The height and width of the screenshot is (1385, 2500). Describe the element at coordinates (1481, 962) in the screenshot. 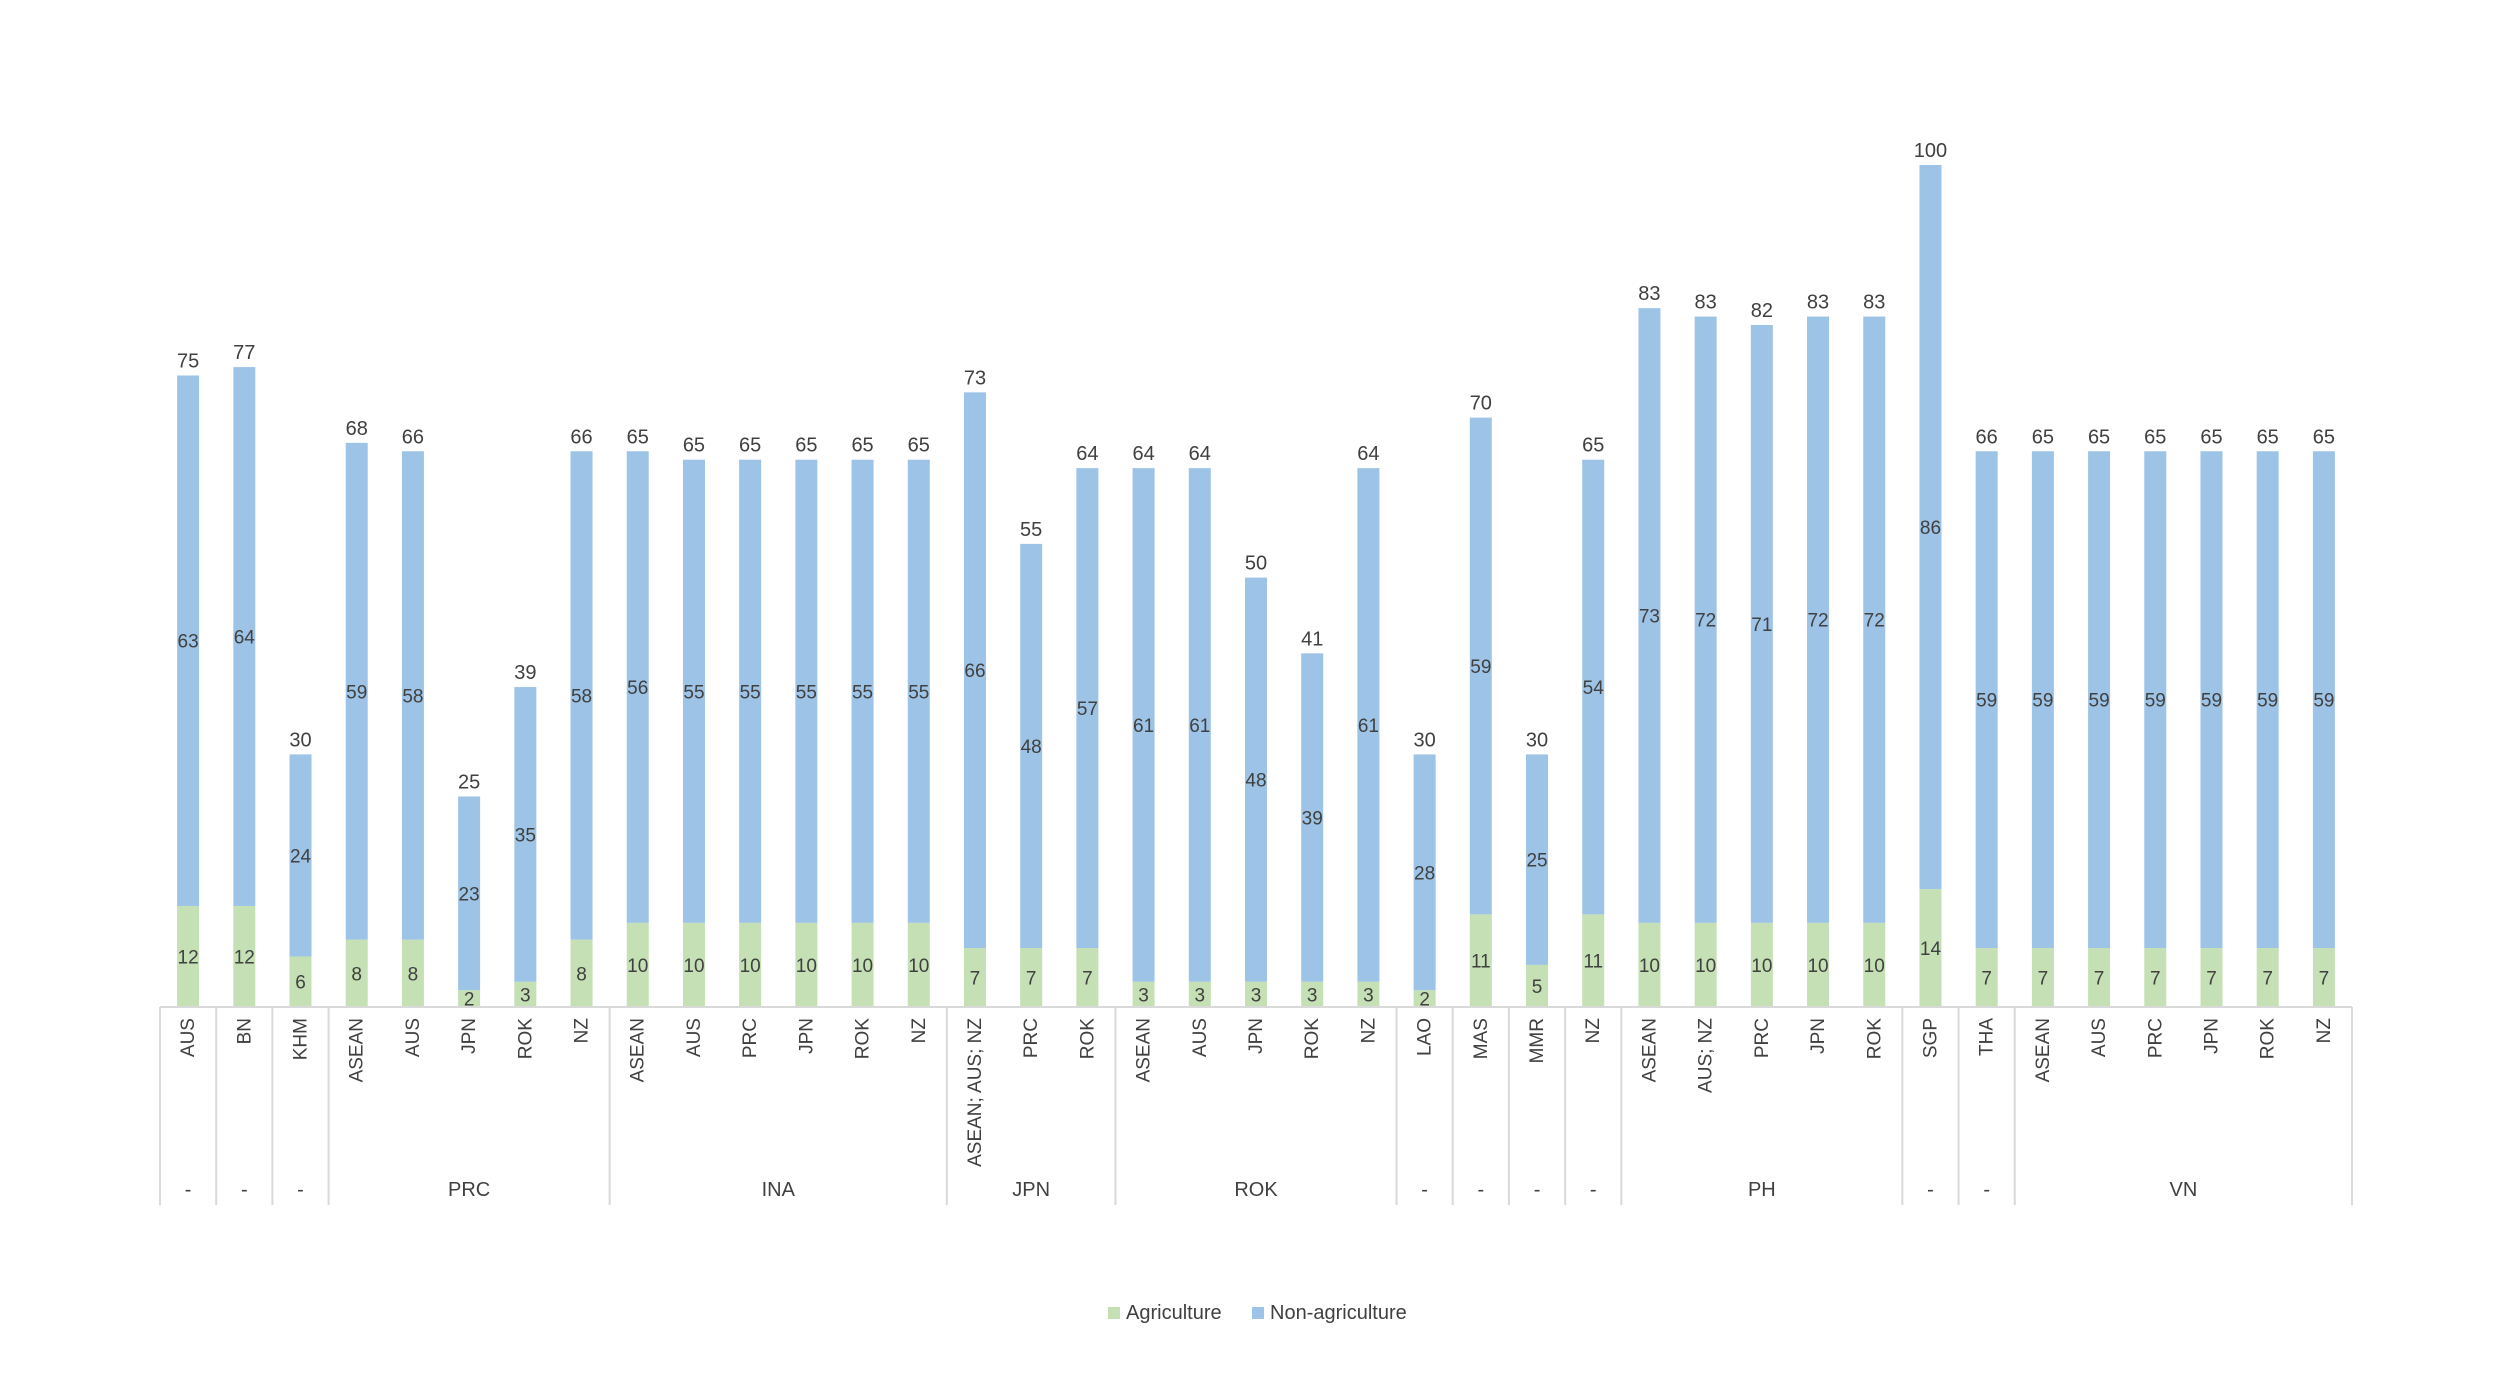

I see `data-label-agriculture-23: 11` at that location.